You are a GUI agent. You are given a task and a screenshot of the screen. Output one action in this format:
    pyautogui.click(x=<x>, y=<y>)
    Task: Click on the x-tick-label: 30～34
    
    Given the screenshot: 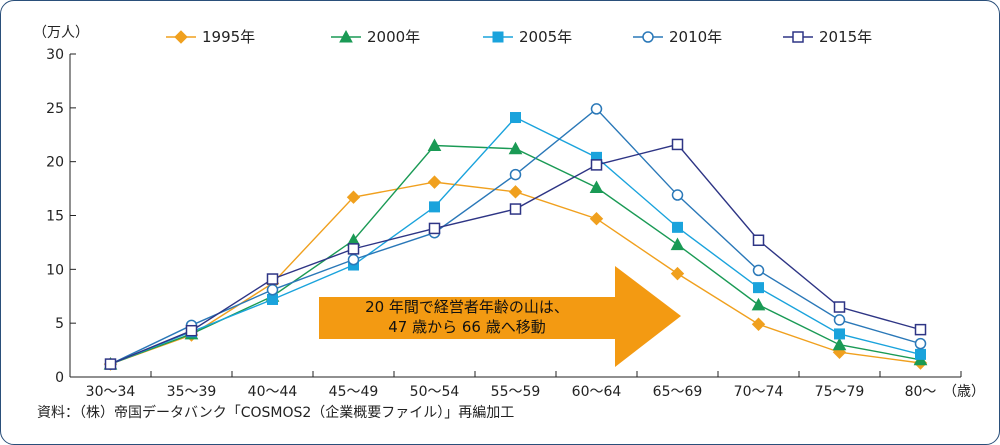 What is the action you would take?
    pyautogui.click(x=111, y=392)
    